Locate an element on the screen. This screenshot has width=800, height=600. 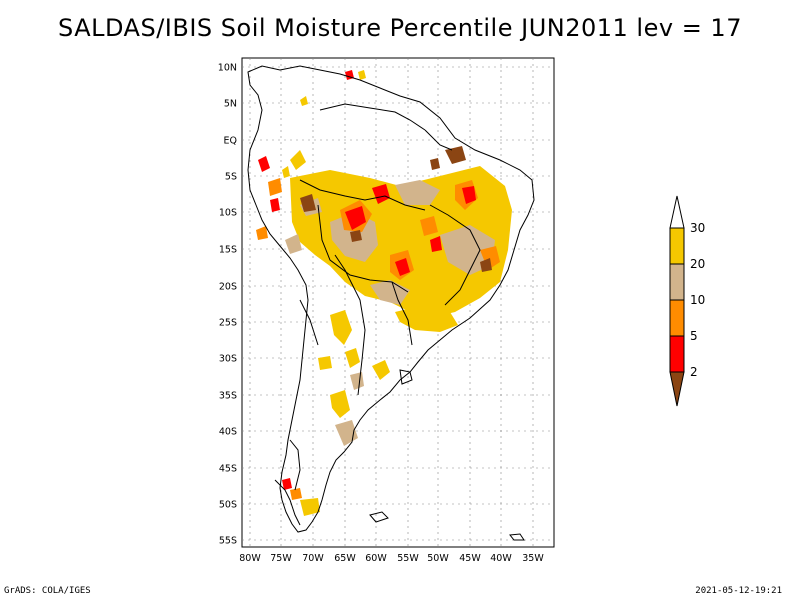
lon-label: 80W is located at coordinates (250, 558).